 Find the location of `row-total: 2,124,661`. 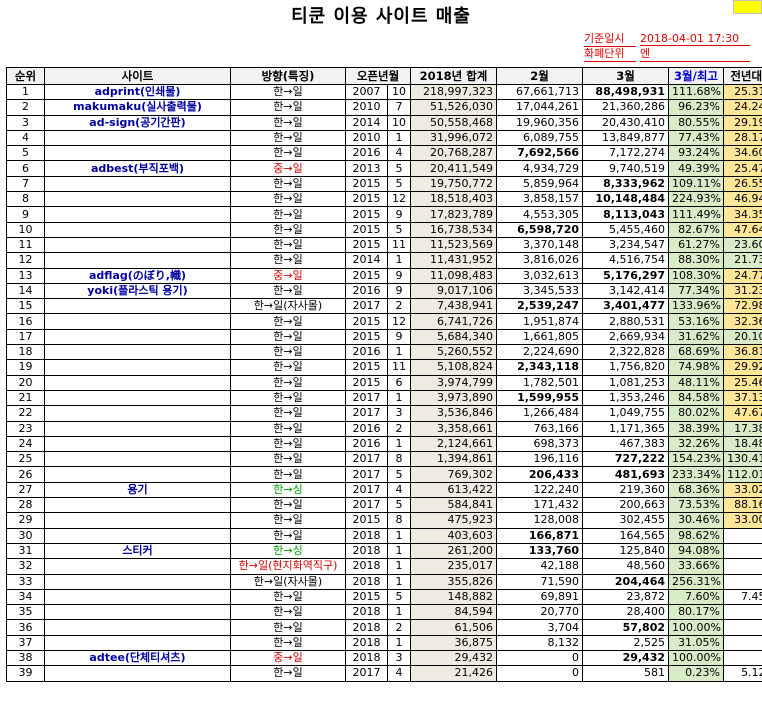

row-total: 2,124,661 is located at coordinates (454, 444).